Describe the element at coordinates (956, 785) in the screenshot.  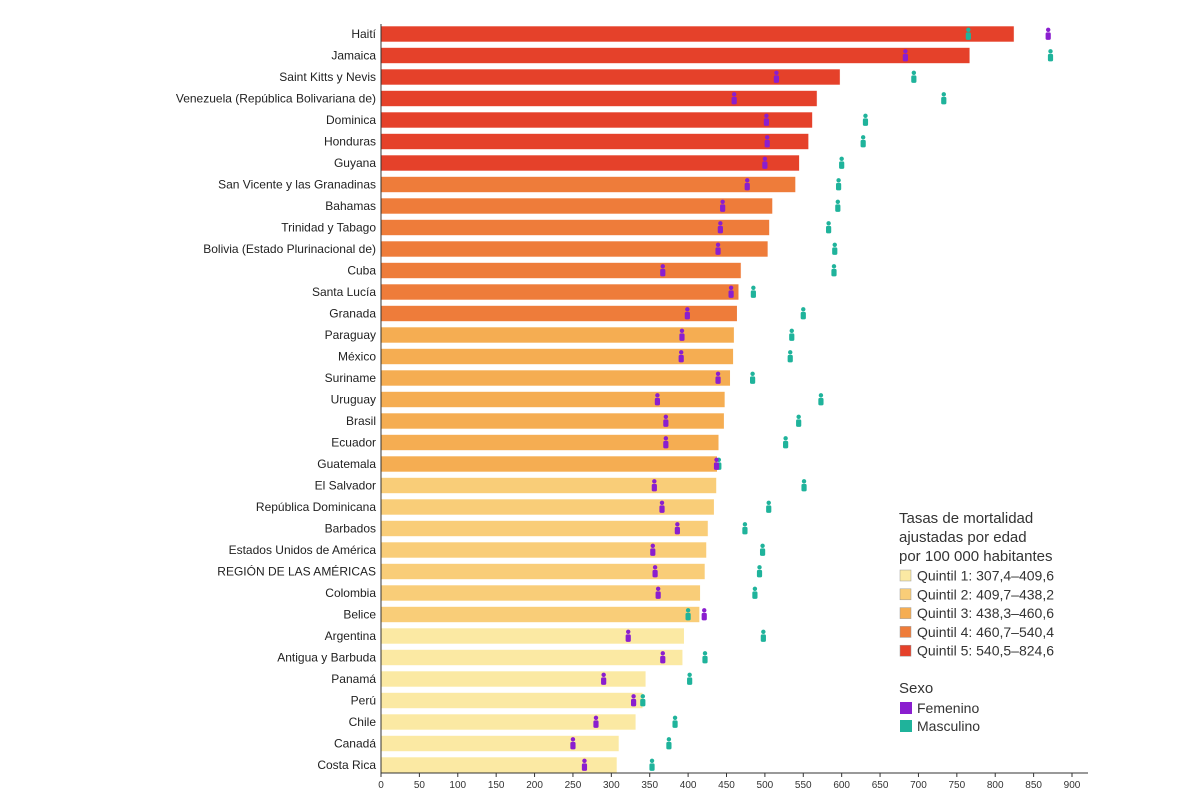
I see `x-tick-label: 750` at that location.